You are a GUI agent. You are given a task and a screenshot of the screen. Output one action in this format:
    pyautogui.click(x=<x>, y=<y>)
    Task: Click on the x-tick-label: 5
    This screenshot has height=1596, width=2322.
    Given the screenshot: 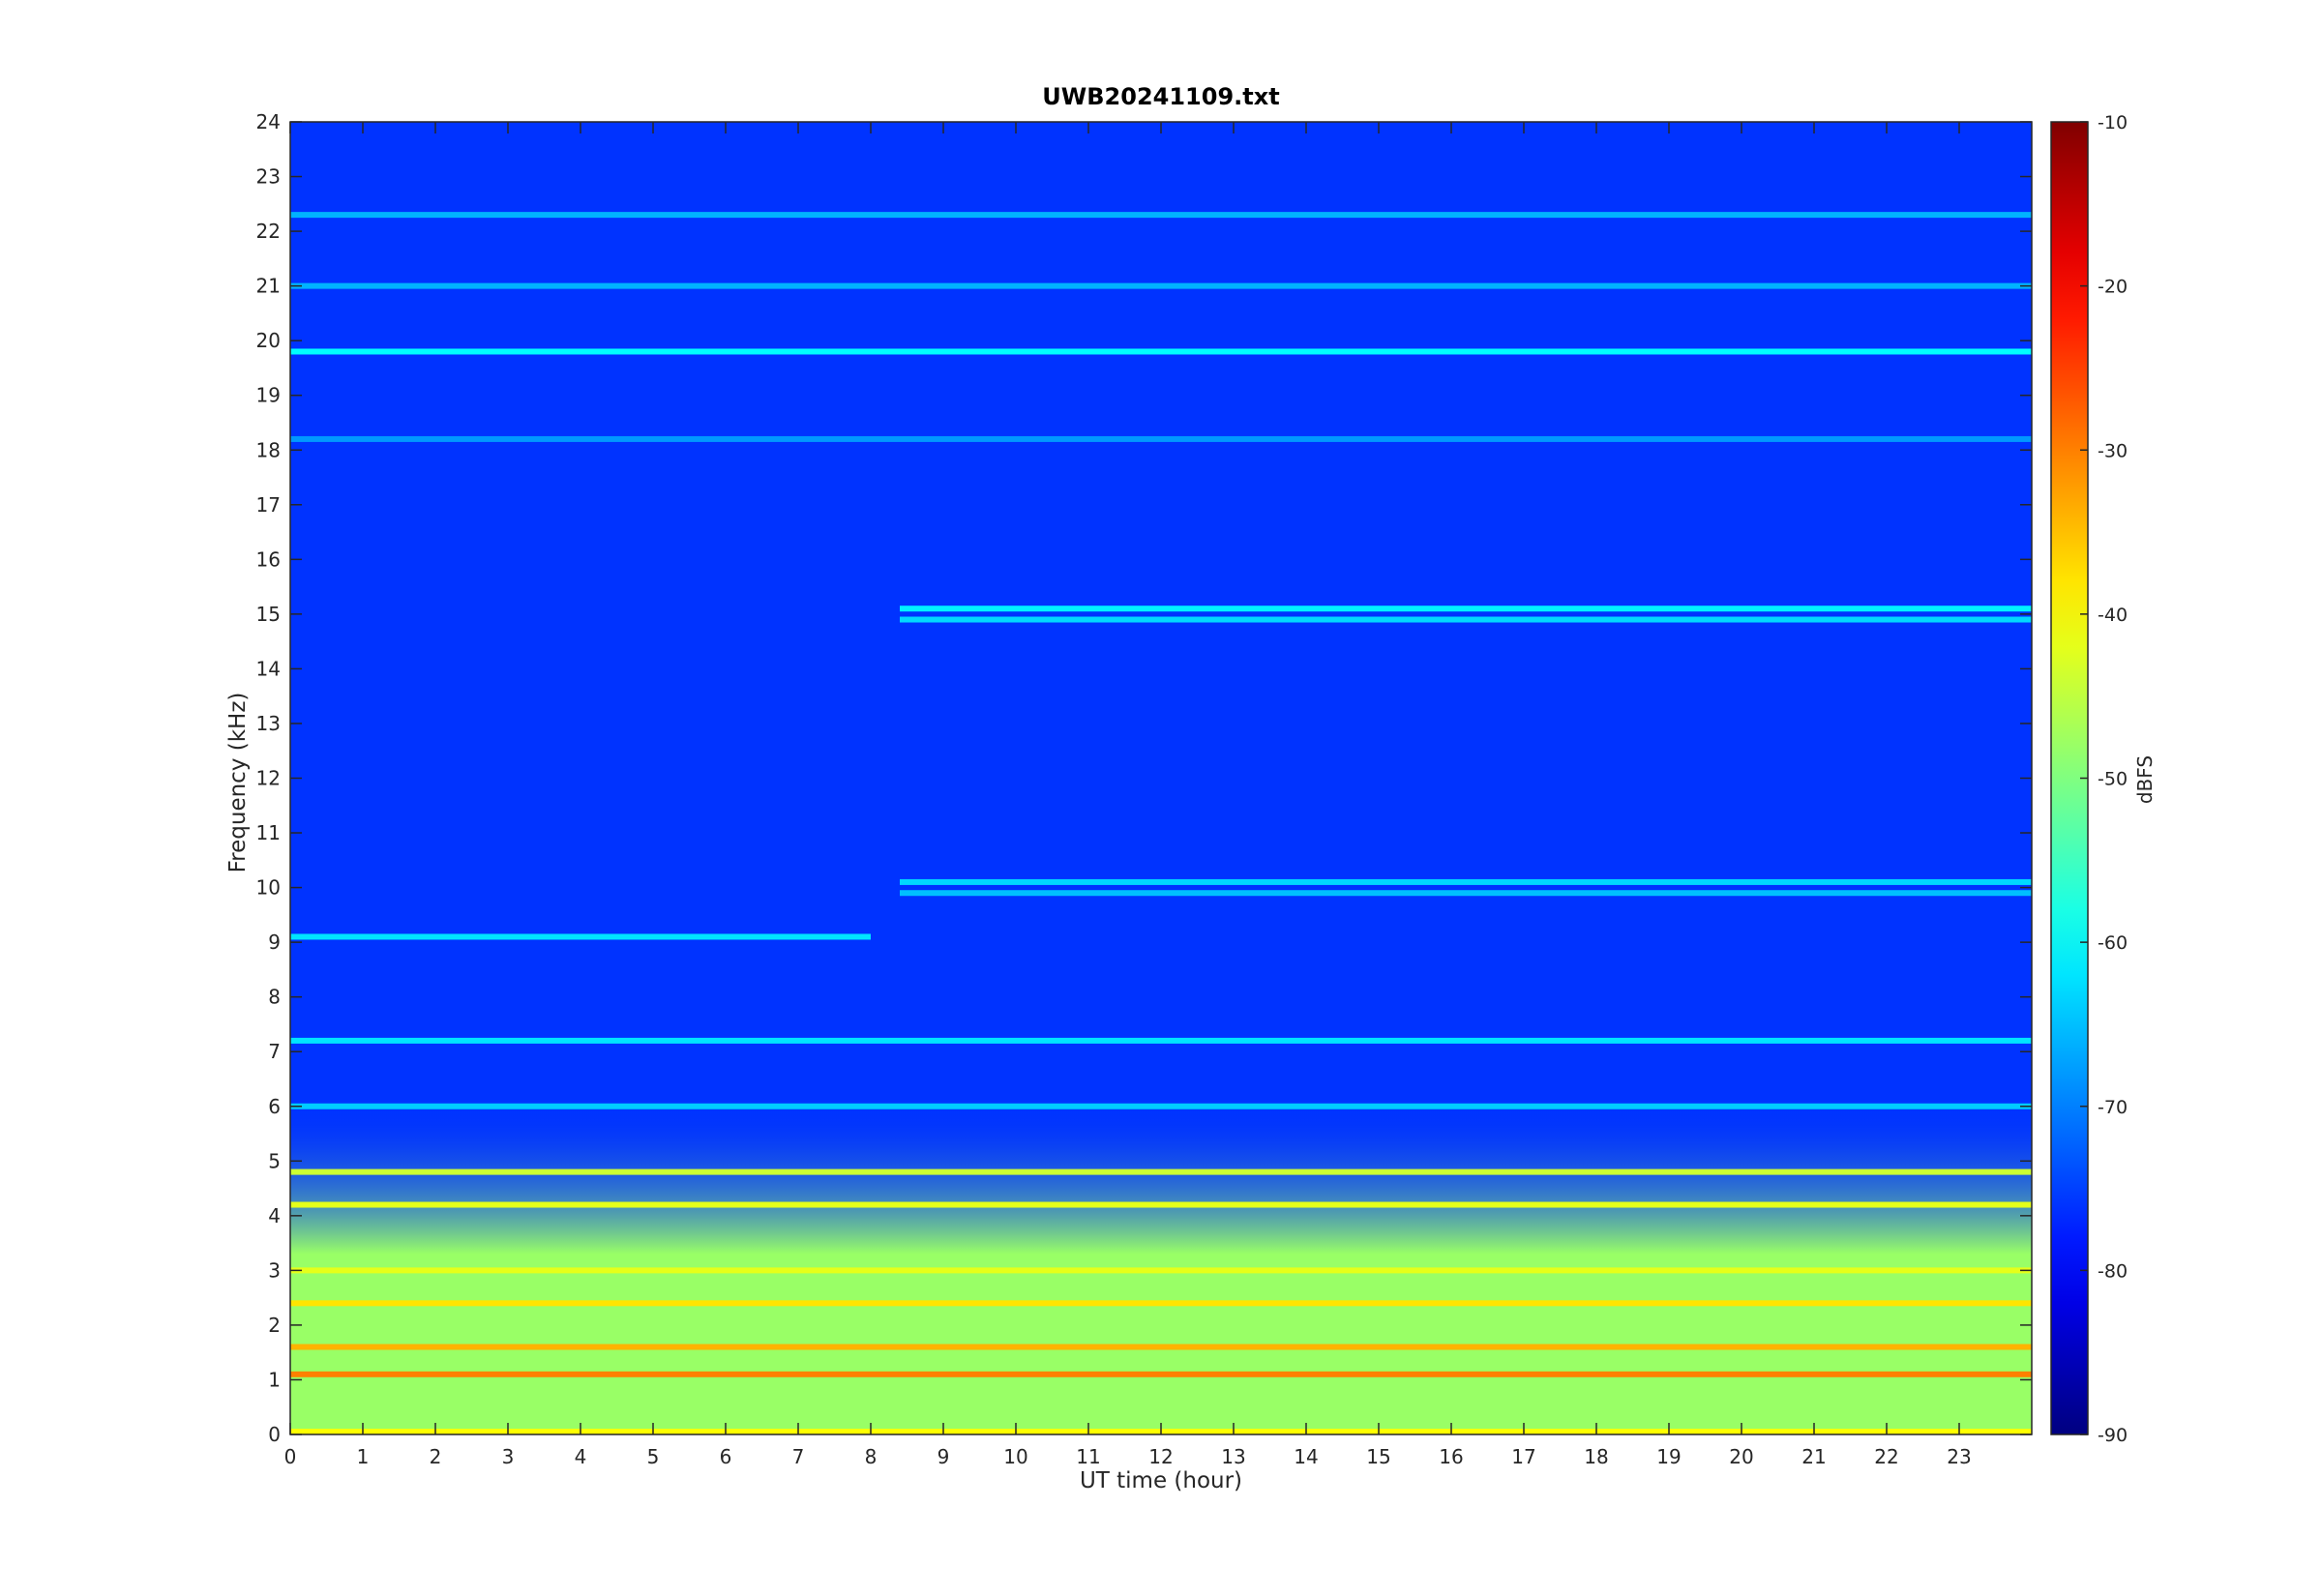 What is the action you would take?
    pyautogui.click(x=653, y=1456)
    